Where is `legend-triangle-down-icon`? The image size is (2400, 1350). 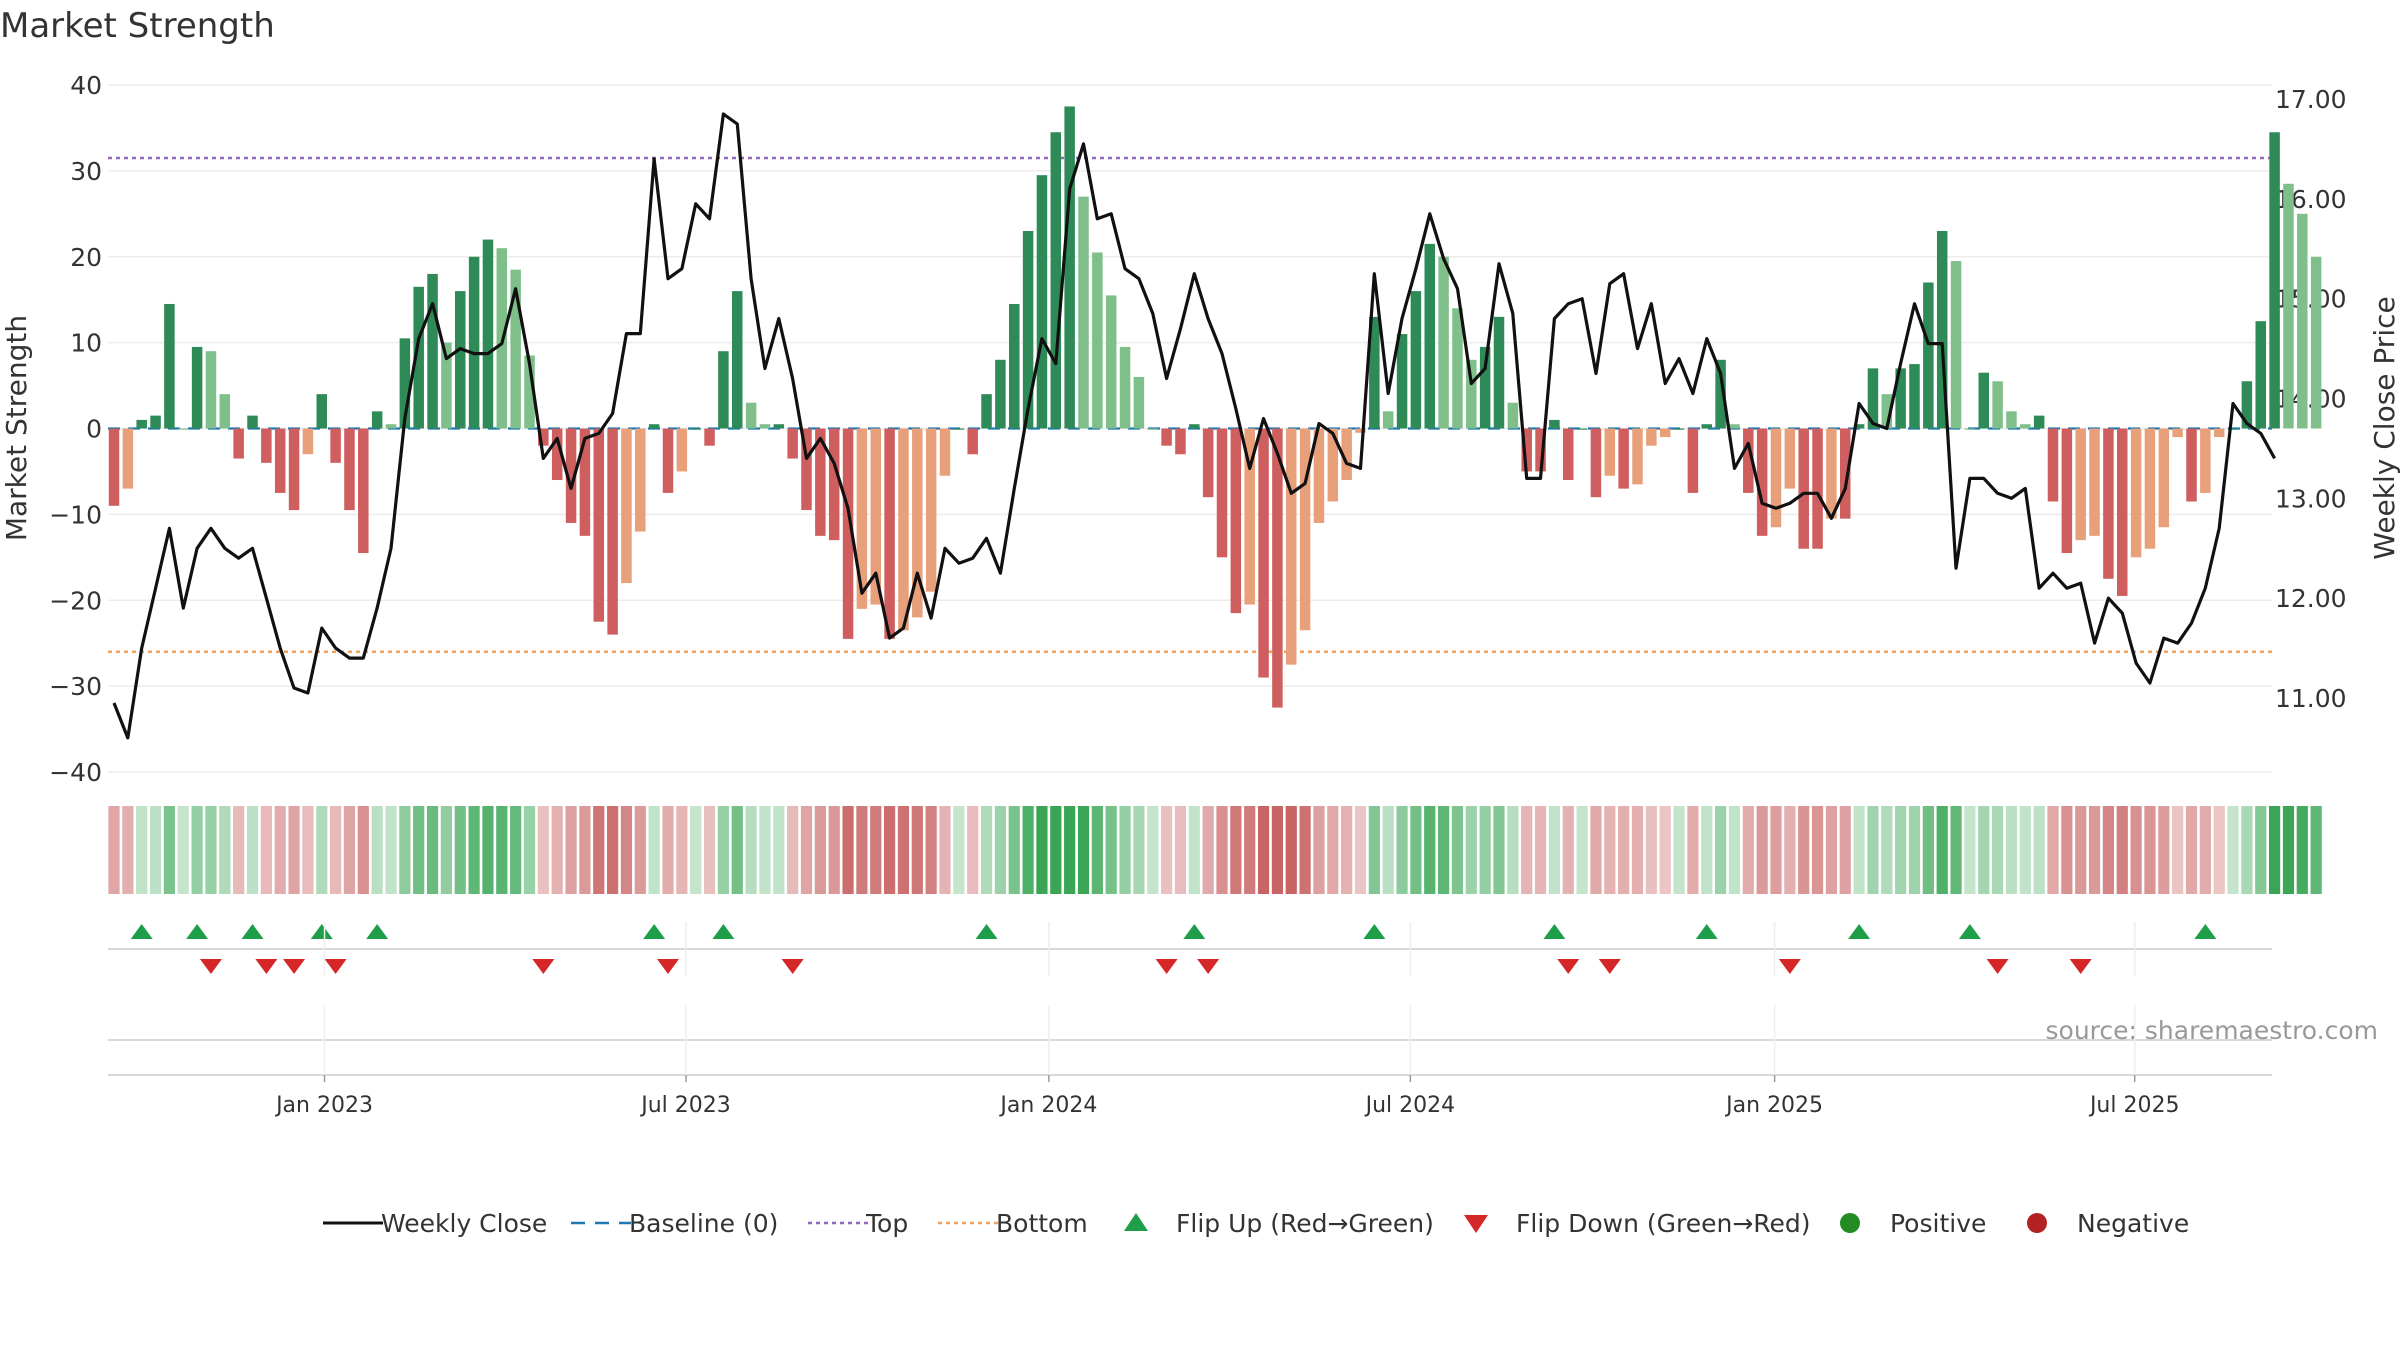 legend-triangle-down-icon is located at coordinates (1476, 1224).